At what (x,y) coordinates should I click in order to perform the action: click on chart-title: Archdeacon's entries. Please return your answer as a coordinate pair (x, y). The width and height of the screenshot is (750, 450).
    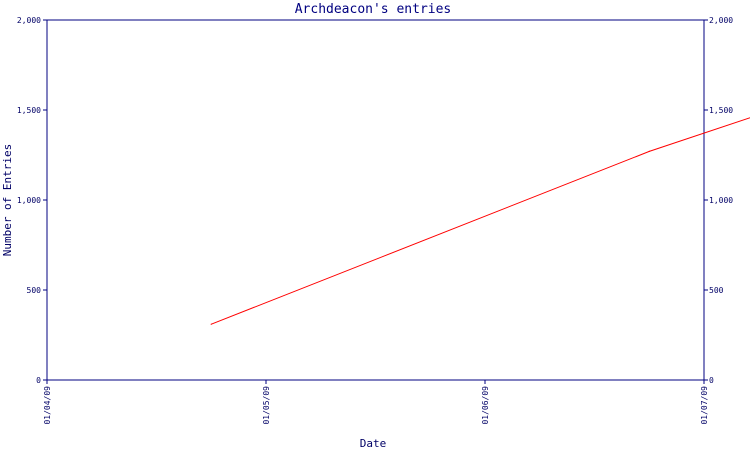
    Looking at the image, I should click on (373, 9).